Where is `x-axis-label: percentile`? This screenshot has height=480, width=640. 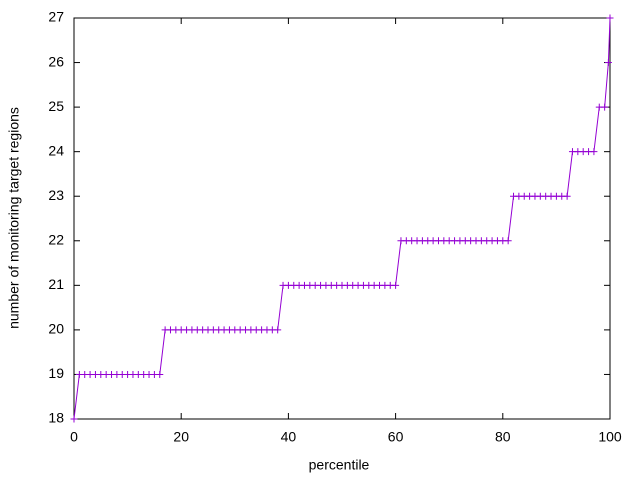 x-axis-label: percentile is located at coordinates (339, 465).